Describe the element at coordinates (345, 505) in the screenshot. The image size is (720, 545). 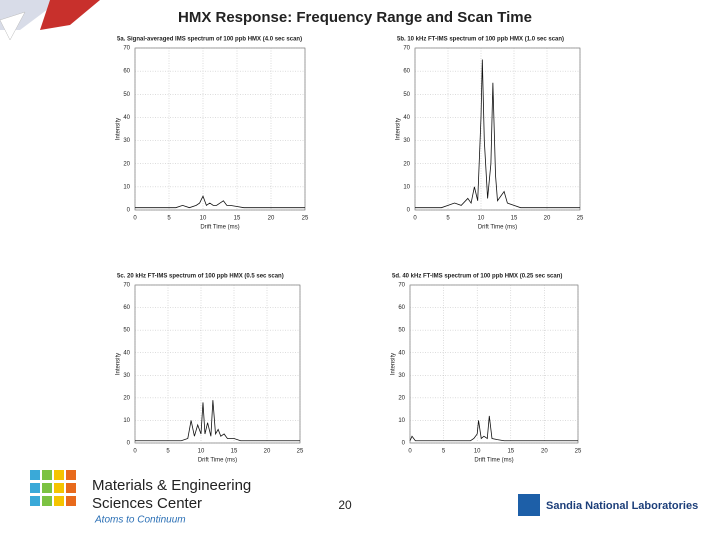
I see `page-number: 20` at that location.